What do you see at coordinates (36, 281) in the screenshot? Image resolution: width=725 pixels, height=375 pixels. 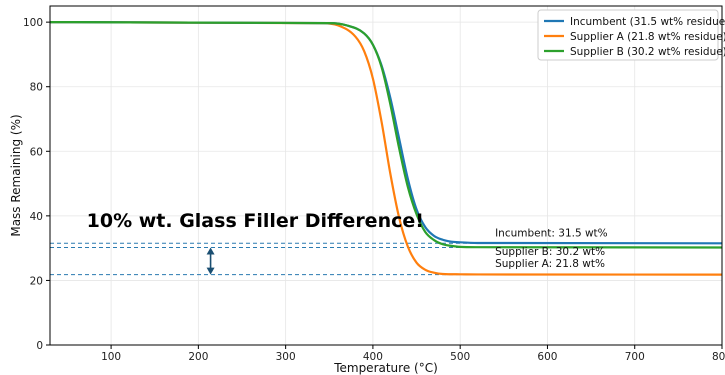 I see `y-tick-label: 20` at bounding box center [36, 281].